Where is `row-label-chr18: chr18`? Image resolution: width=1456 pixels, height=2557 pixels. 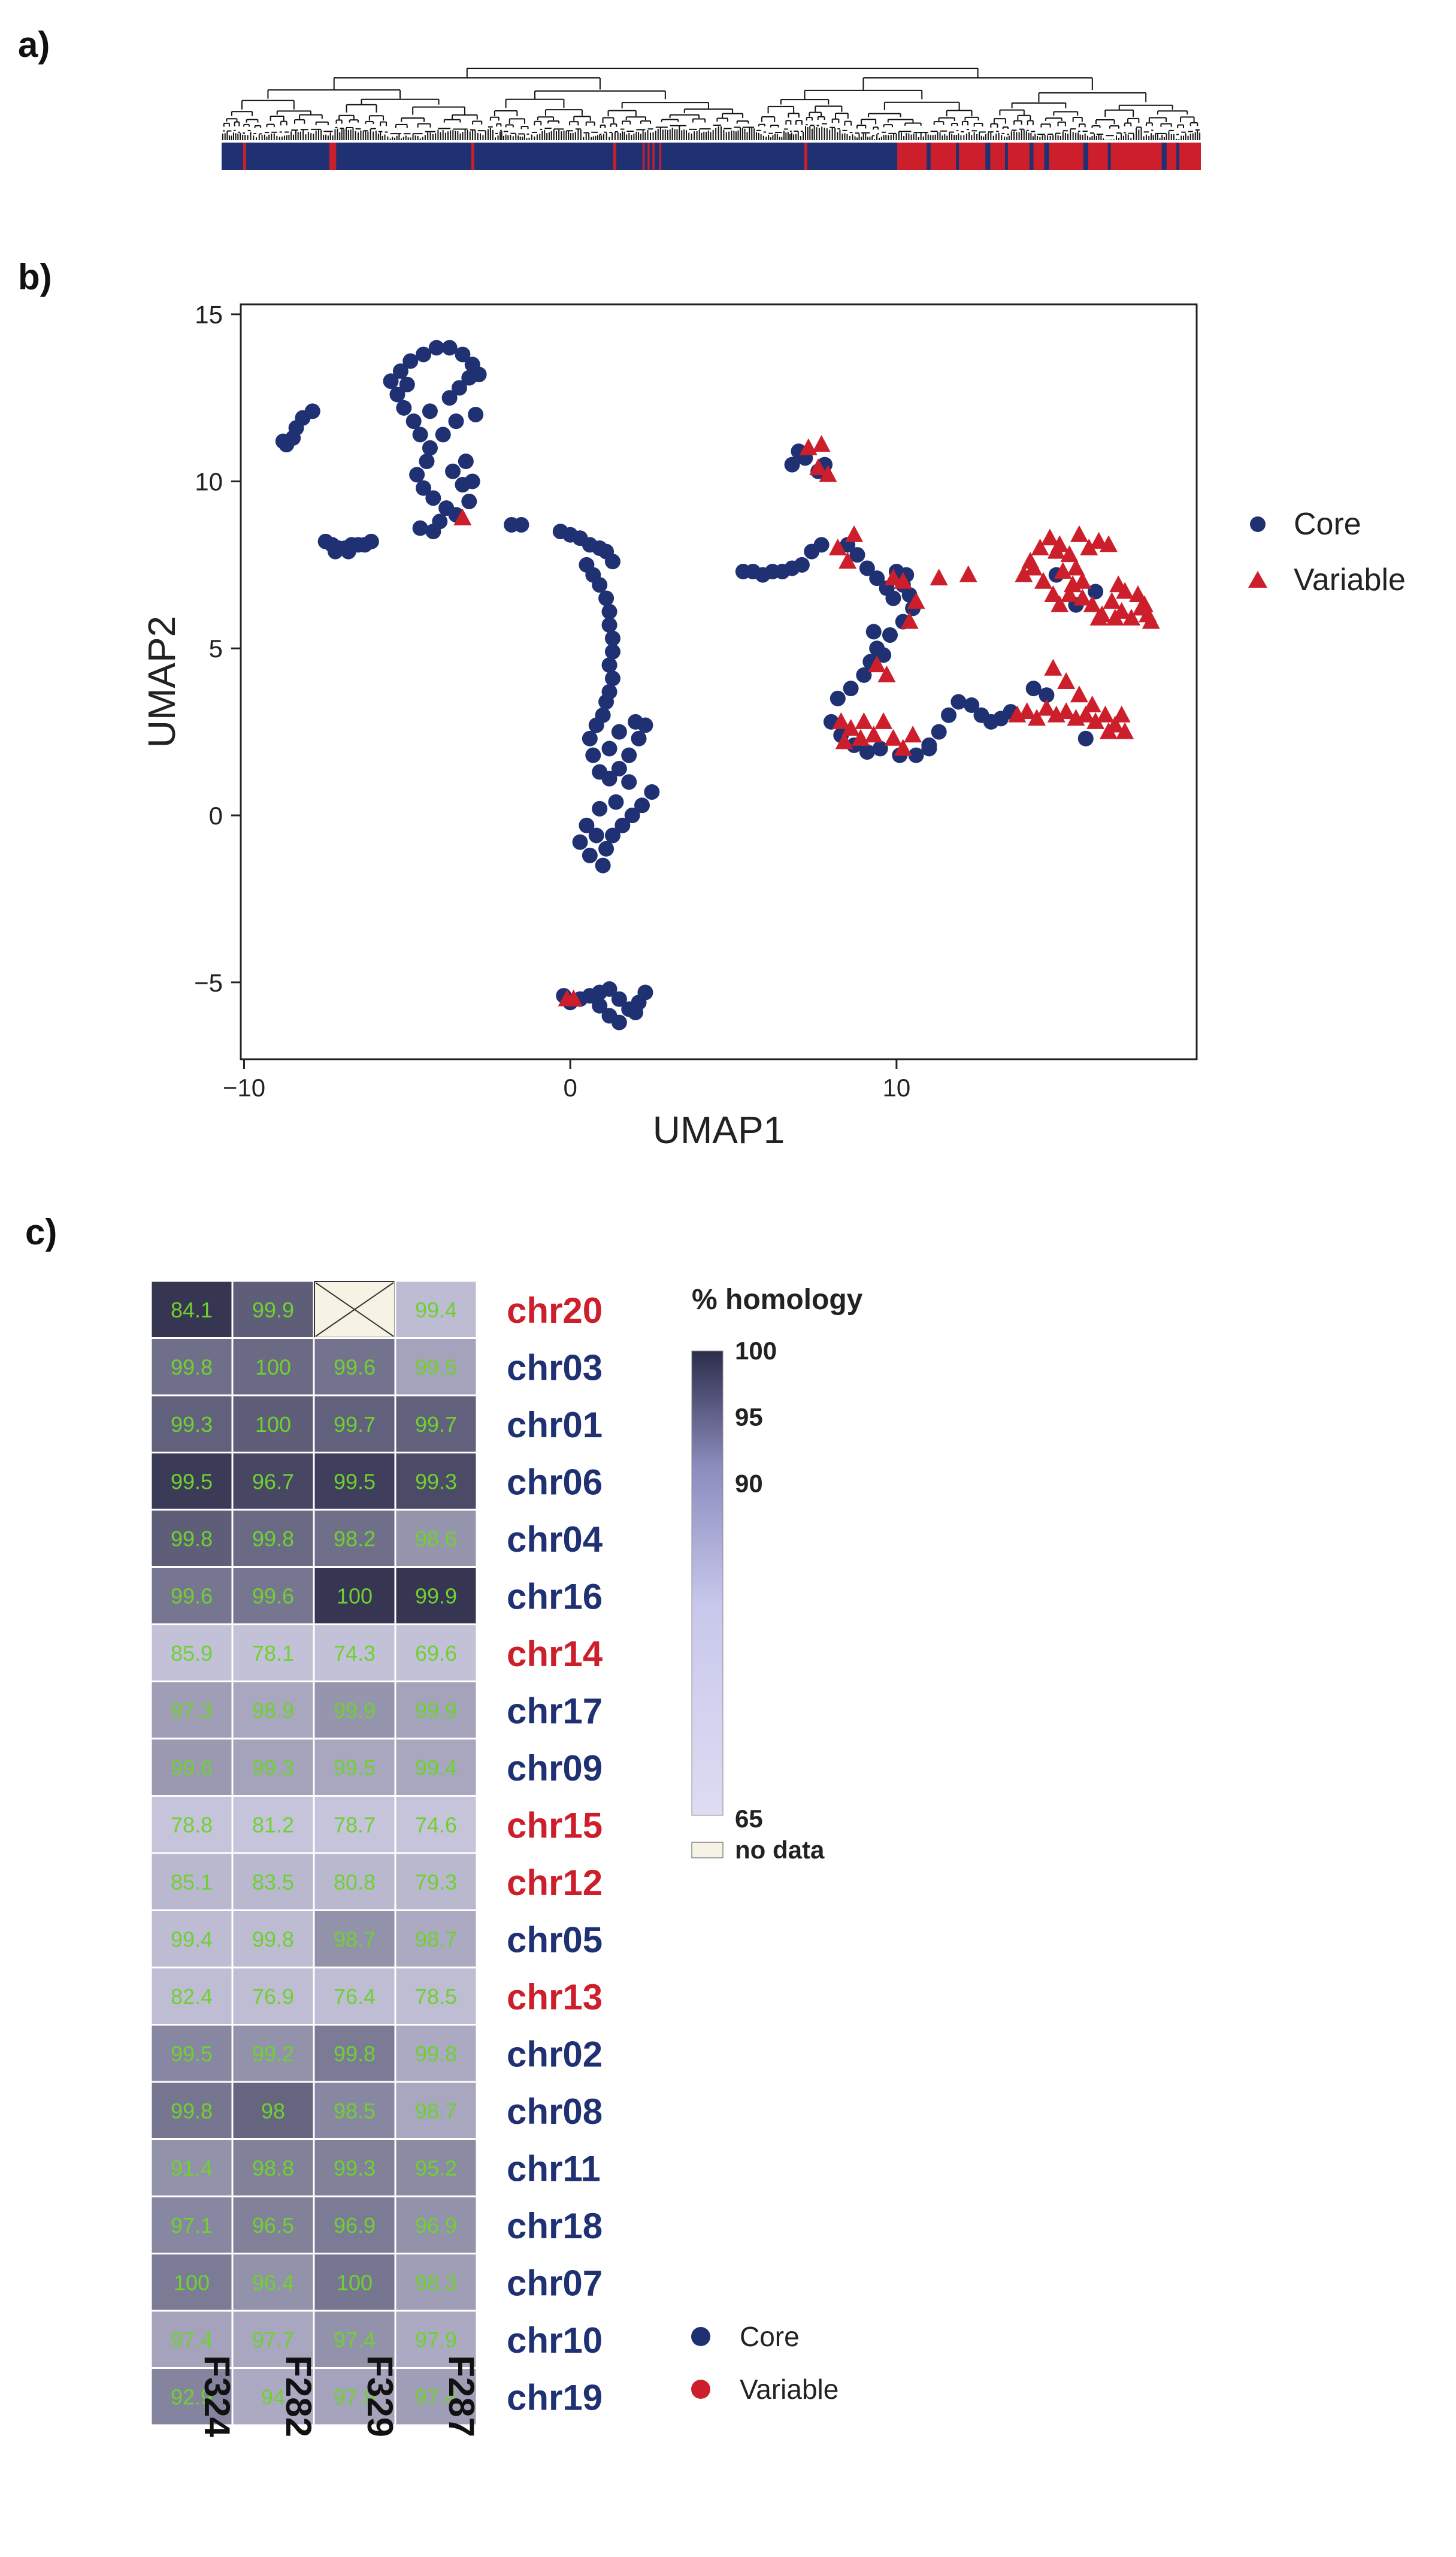 row-label-chr18: chr18 is located at coordinates (555, 2226).